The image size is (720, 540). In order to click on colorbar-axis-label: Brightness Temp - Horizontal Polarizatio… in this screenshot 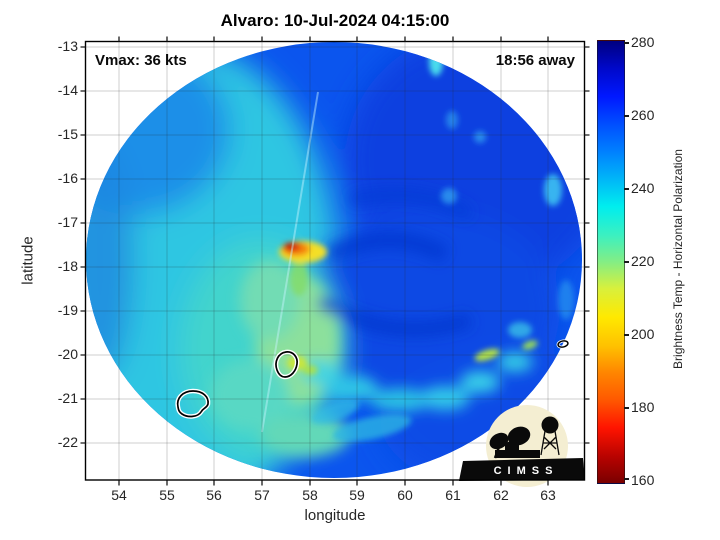, I will do `click(678, 259)`.